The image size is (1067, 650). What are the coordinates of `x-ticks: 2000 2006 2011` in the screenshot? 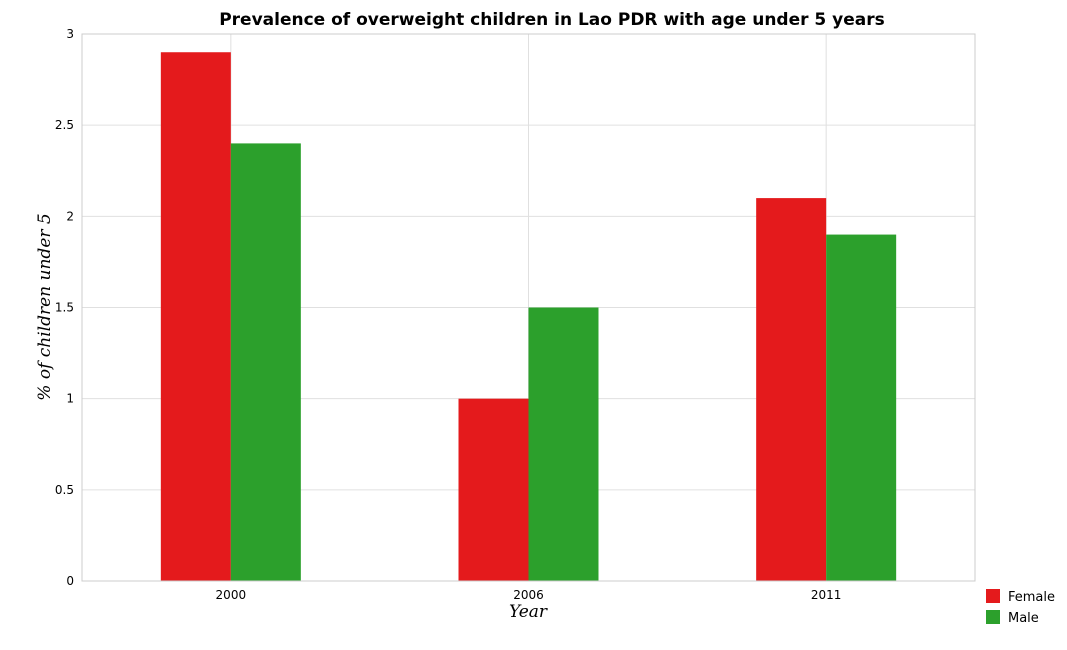 It's located at (529, 595).